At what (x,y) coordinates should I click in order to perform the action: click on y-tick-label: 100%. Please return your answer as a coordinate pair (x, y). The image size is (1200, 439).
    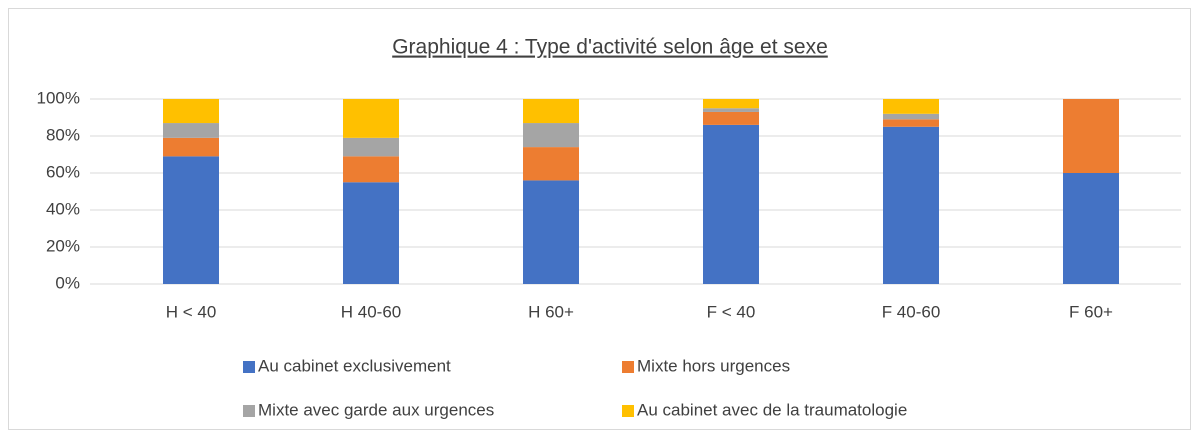
    Looking at the image, I should click on (58, 97).